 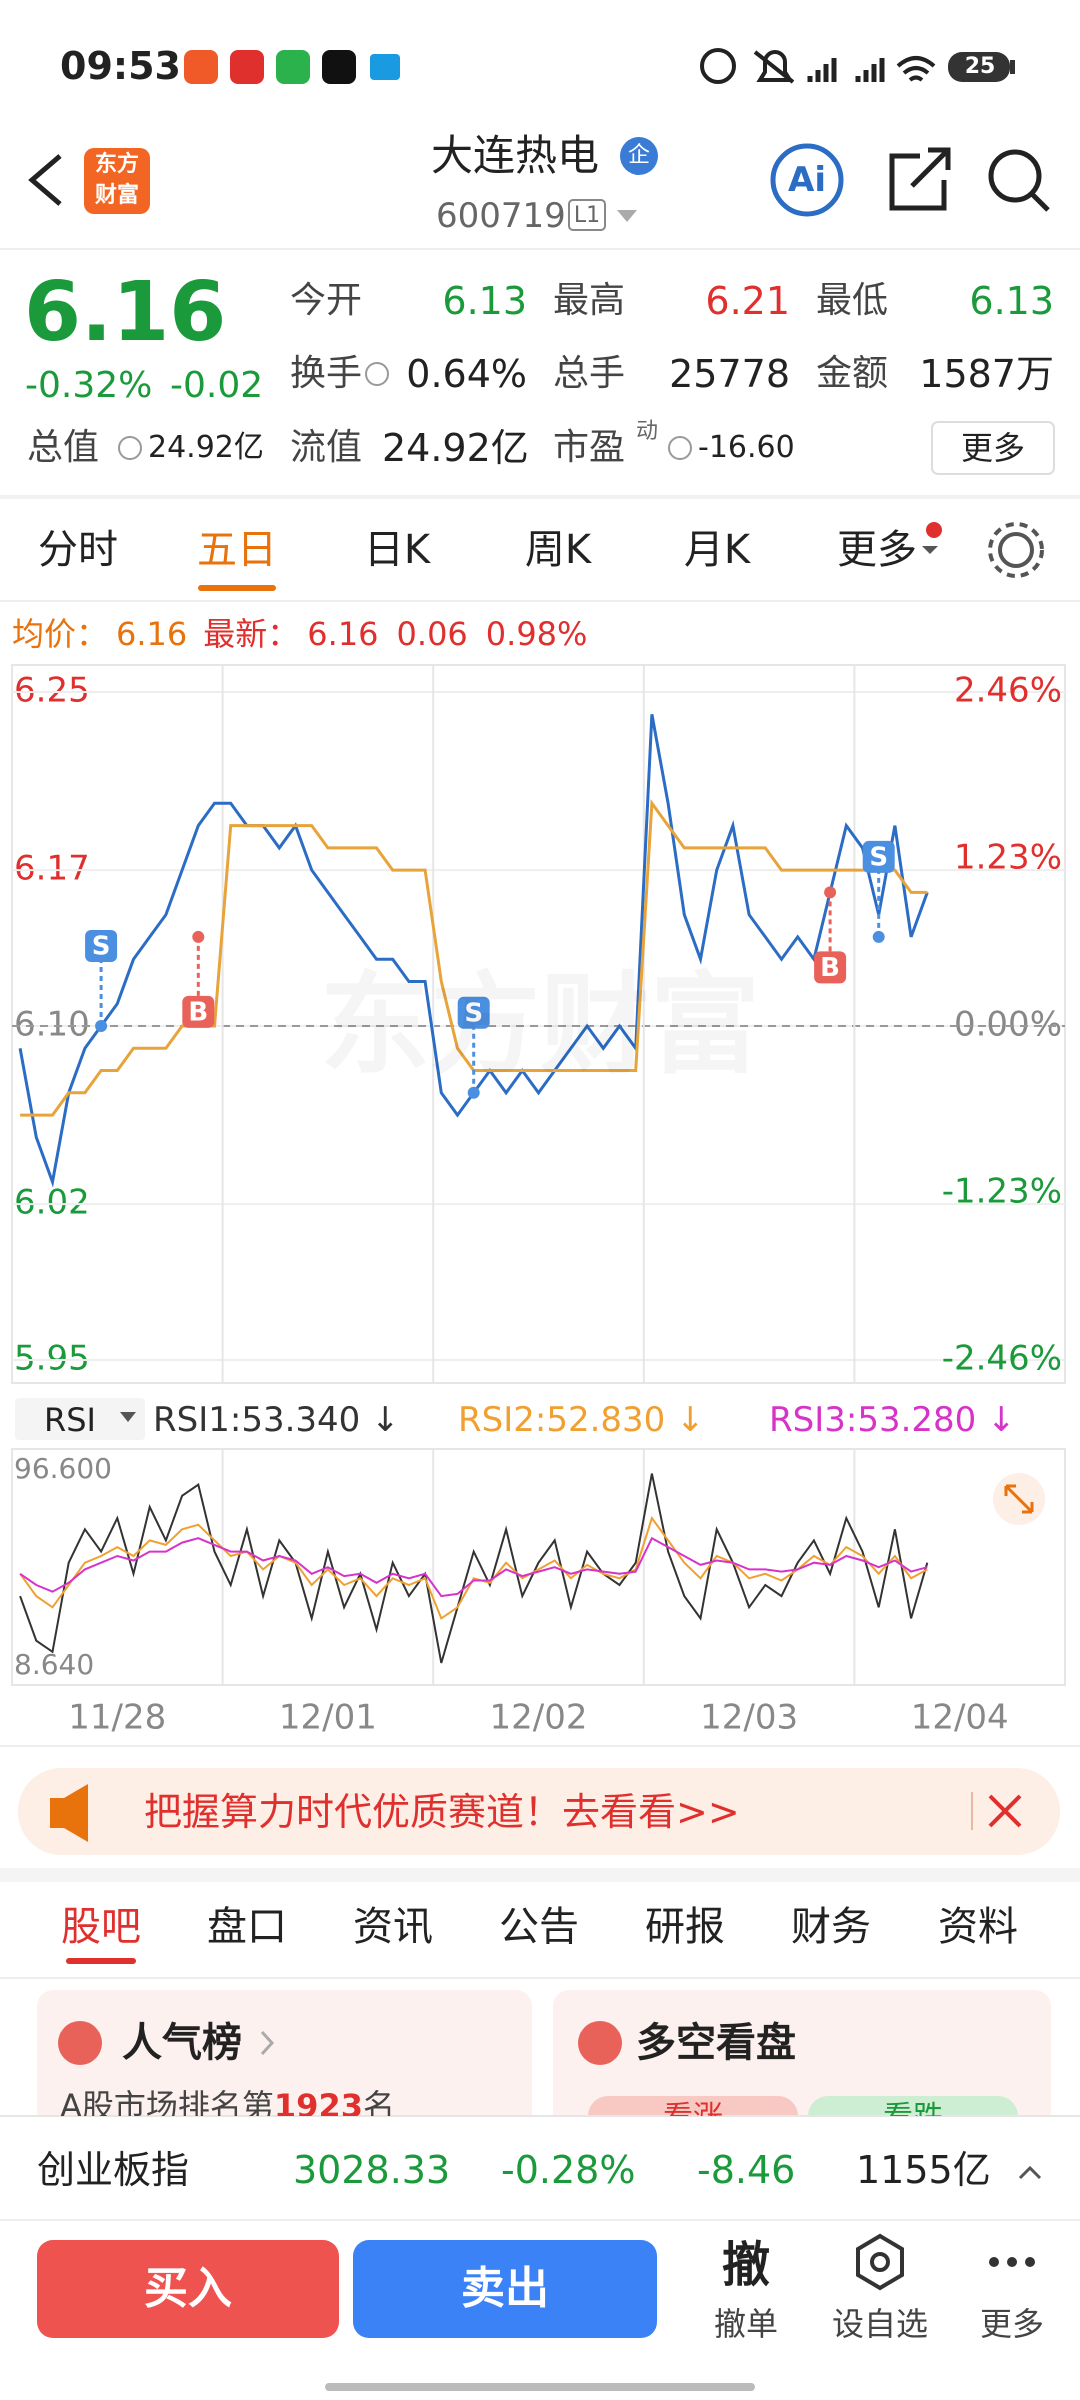 I want to click on y-tick-label: 5.95, so click(x=52, y=1359).